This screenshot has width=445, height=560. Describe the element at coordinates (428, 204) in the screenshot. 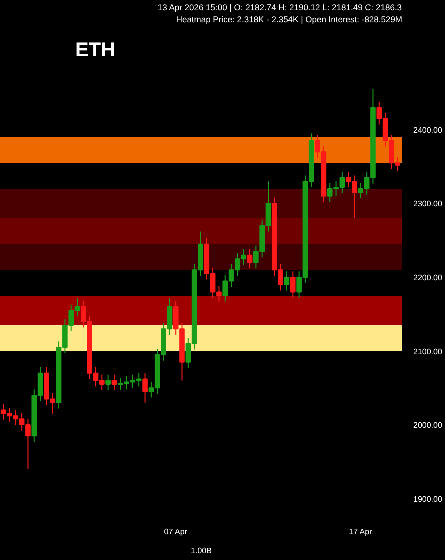

I see `y-tick-label: 2300.00` at that location.